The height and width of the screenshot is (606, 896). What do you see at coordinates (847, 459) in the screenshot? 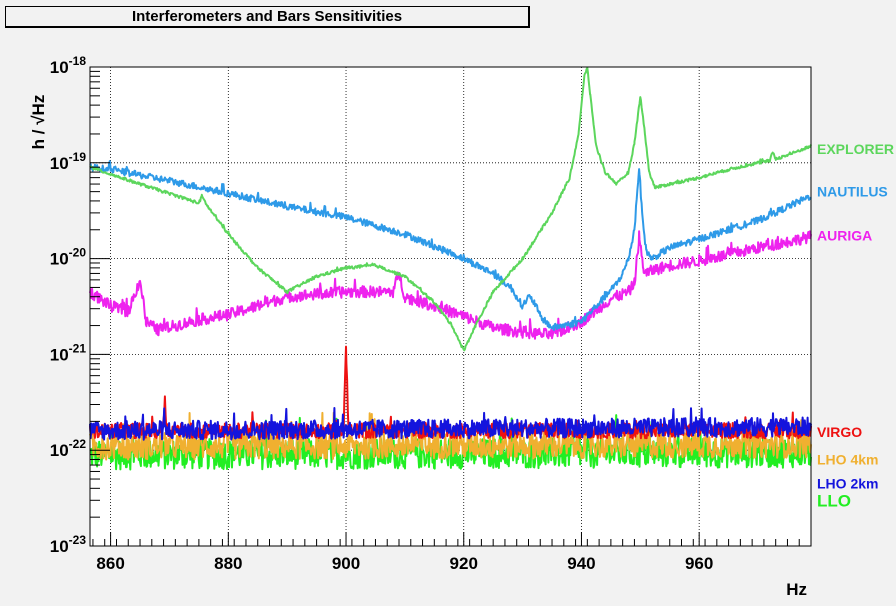
I see `legend-label-lho-4km: LHO 4km` at bounding box center [847, 459].